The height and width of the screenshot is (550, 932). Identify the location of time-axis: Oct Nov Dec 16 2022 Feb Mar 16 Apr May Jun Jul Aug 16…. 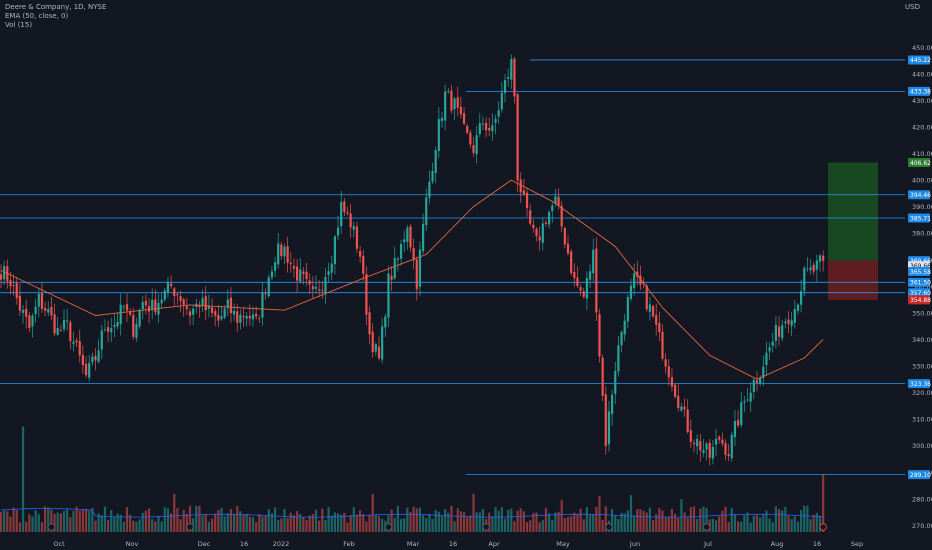
(458, 544).